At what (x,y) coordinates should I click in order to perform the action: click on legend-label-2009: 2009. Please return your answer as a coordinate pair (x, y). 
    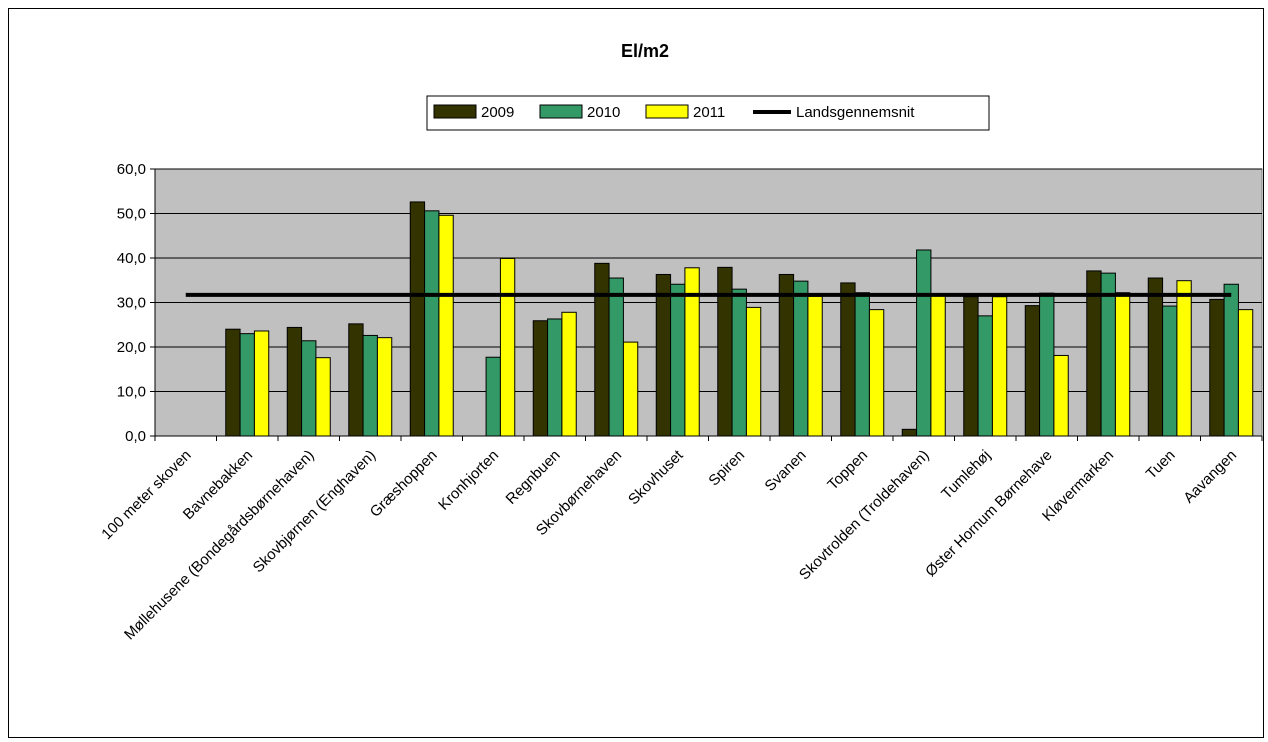
    Looking at the image, I should click on (497, 112).